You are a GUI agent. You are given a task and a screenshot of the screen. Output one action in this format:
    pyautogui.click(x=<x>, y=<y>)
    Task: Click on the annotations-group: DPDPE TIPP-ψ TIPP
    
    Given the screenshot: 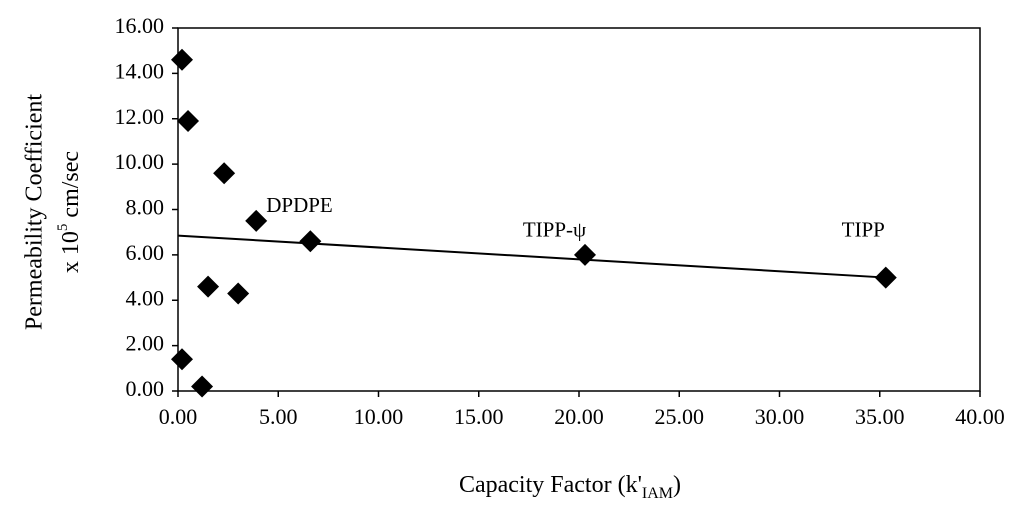 What is the action you would take?
    pyautogui.click(x=575, y=217)
    